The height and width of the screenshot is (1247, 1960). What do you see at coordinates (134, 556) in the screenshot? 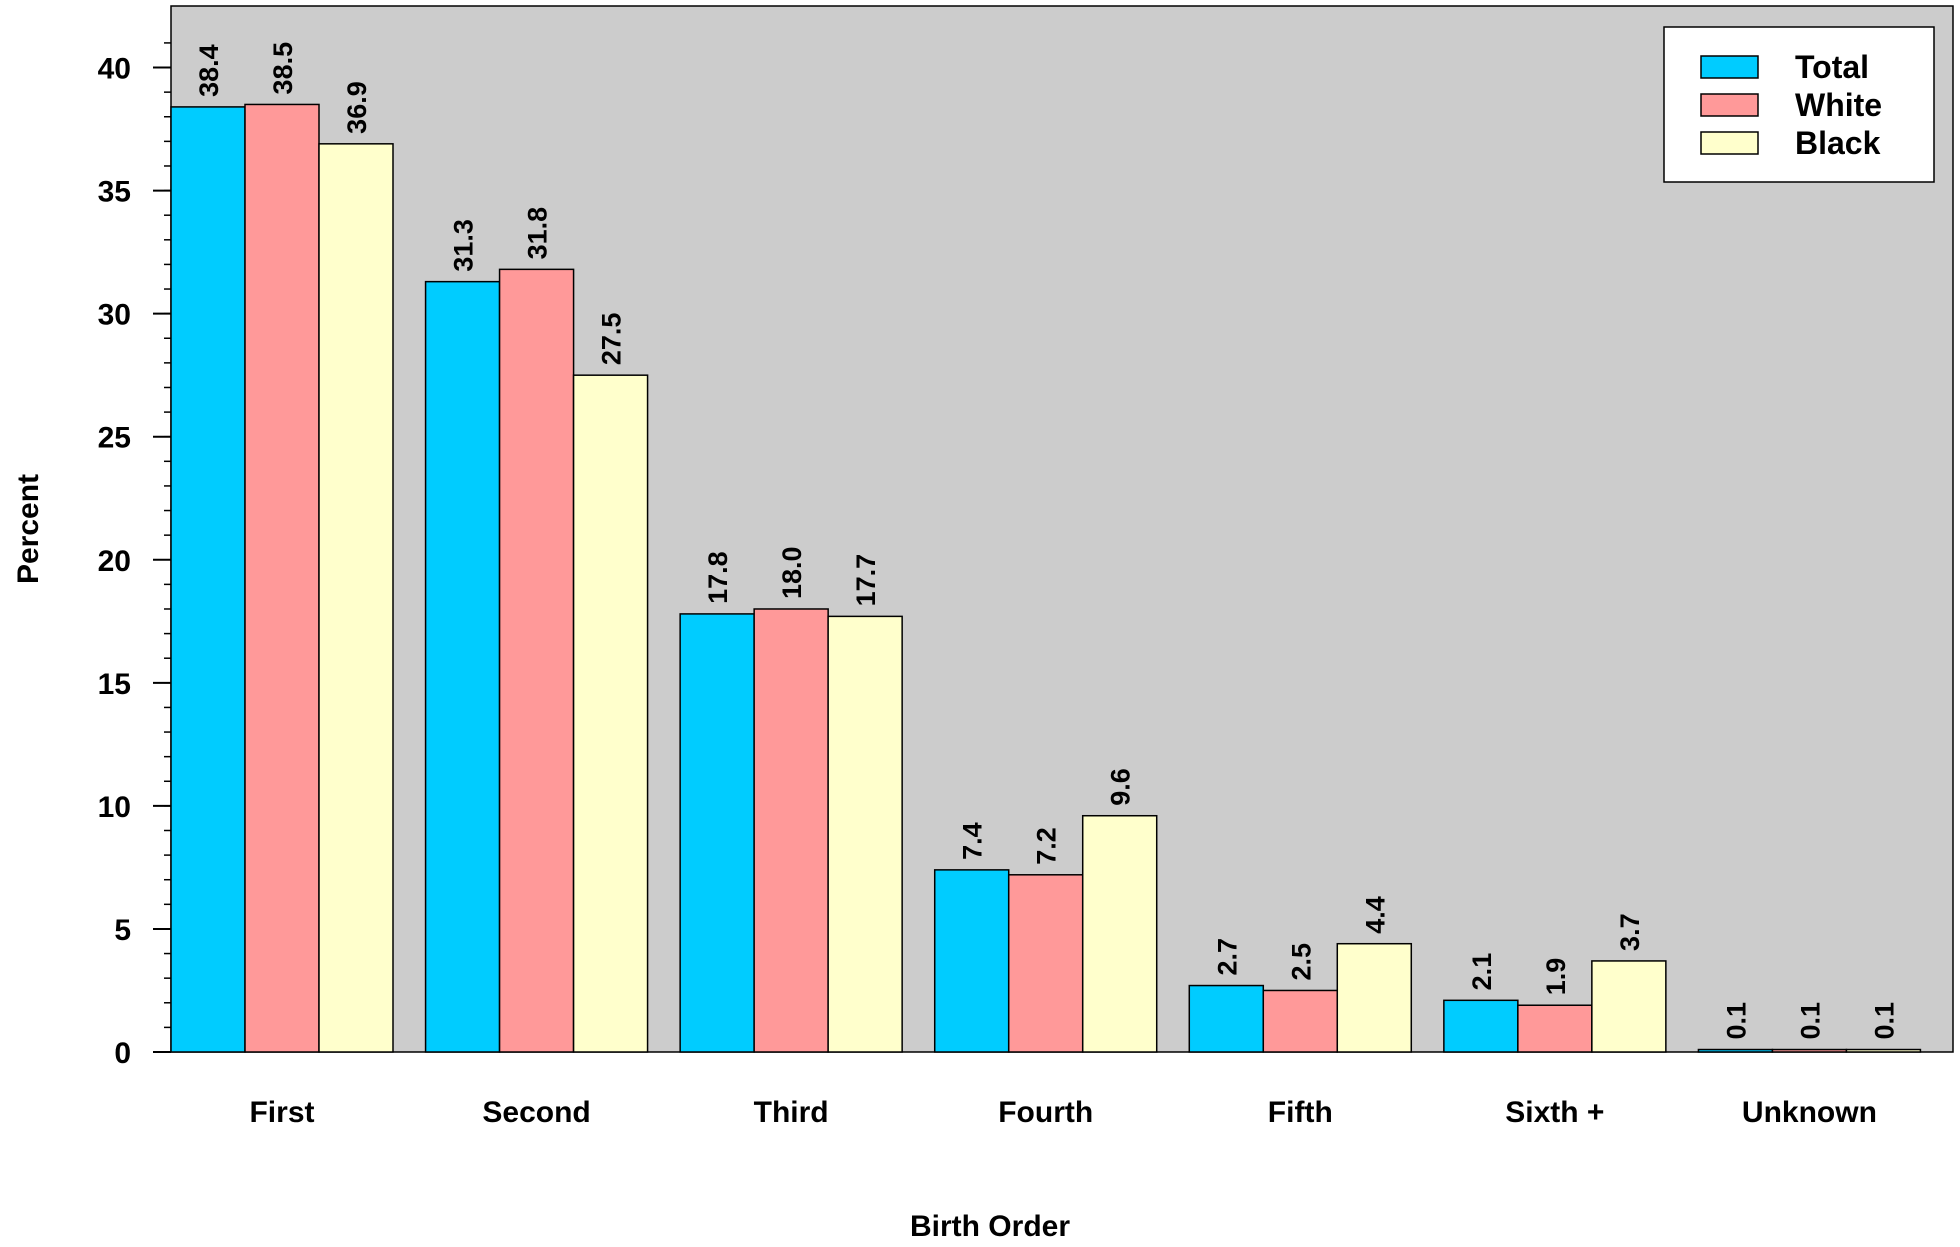
I see `y-axis: 0 5 10 15 20 25 30 35 40` at bounding box center [134, 556].